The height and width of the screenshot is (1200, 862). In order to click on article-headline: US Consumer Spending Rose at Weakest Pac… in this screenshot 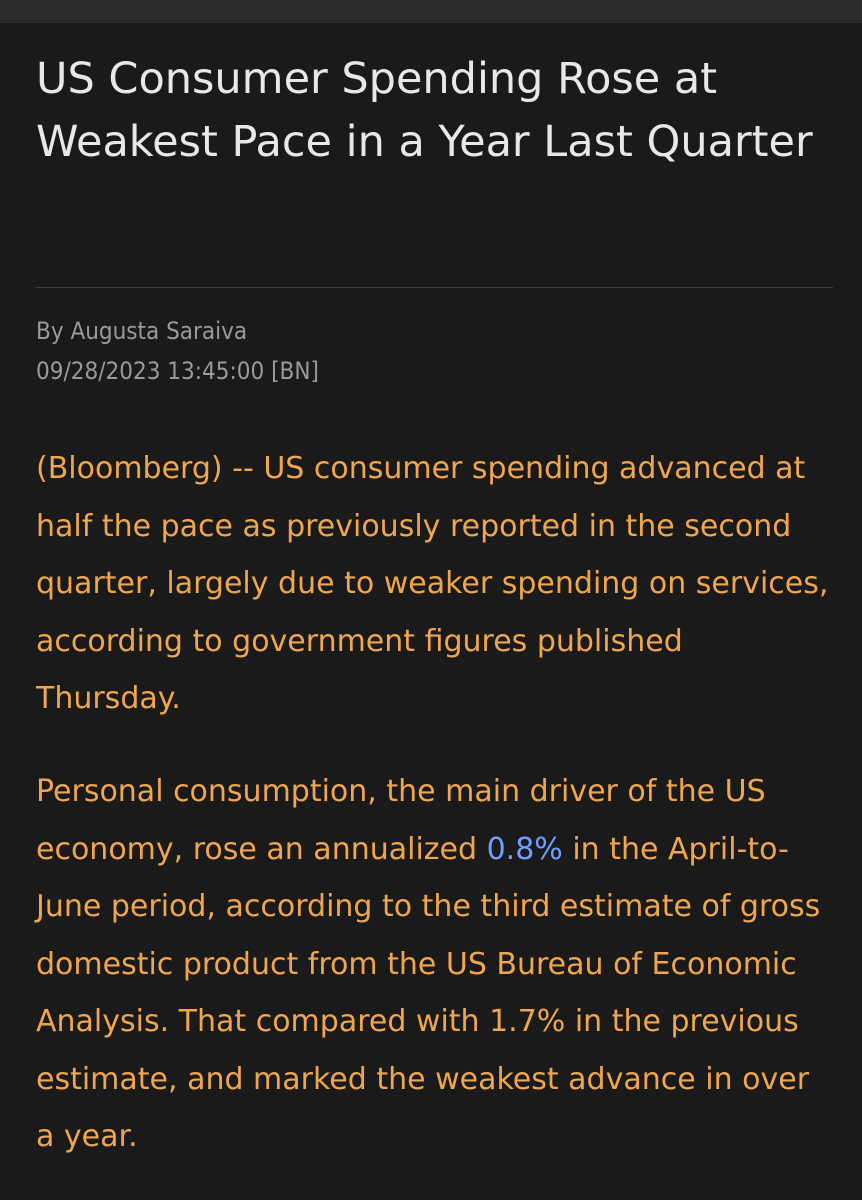, I will do `click(424, 110)`.